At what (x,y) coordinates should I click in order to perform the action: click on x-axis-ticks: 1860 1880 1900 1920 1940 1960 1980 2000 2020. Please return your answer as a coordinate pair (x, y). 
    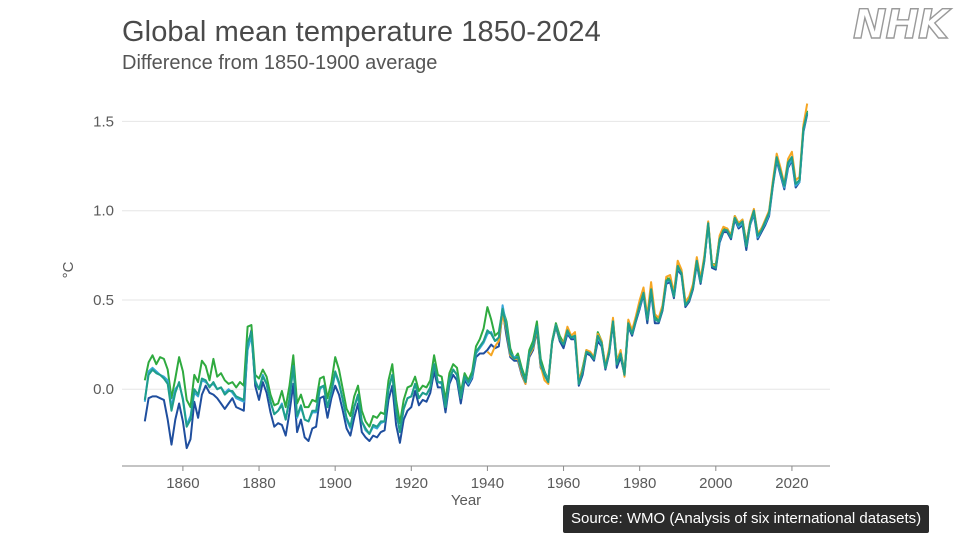
    Looking at the image, I should click on (487, 479).